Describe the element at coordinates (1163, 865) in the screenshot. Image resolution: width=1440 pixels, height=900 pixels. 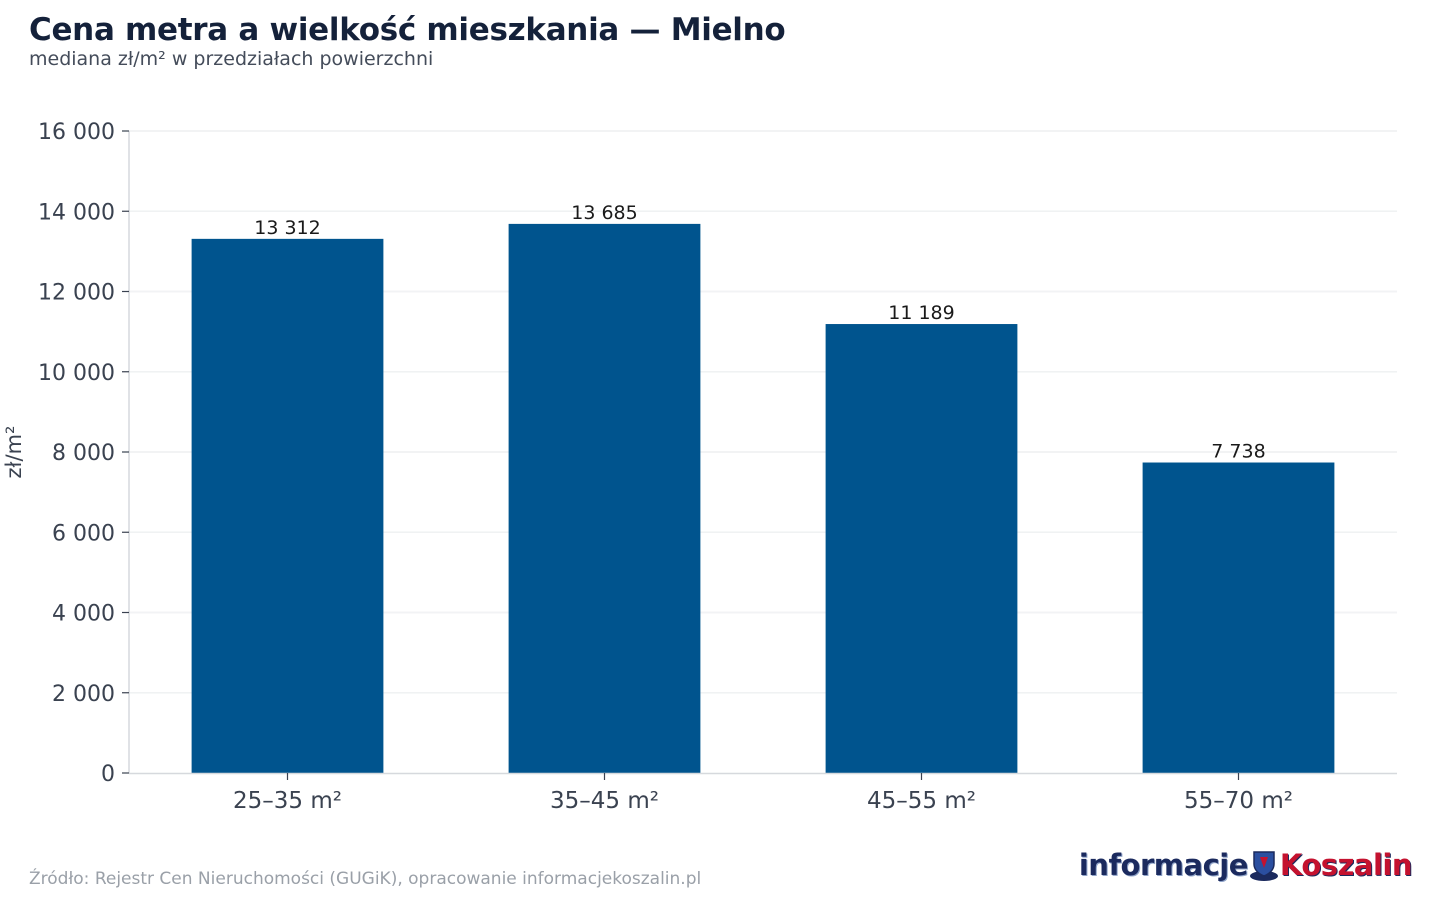
I see `logo-text-left: informacje` at that location.